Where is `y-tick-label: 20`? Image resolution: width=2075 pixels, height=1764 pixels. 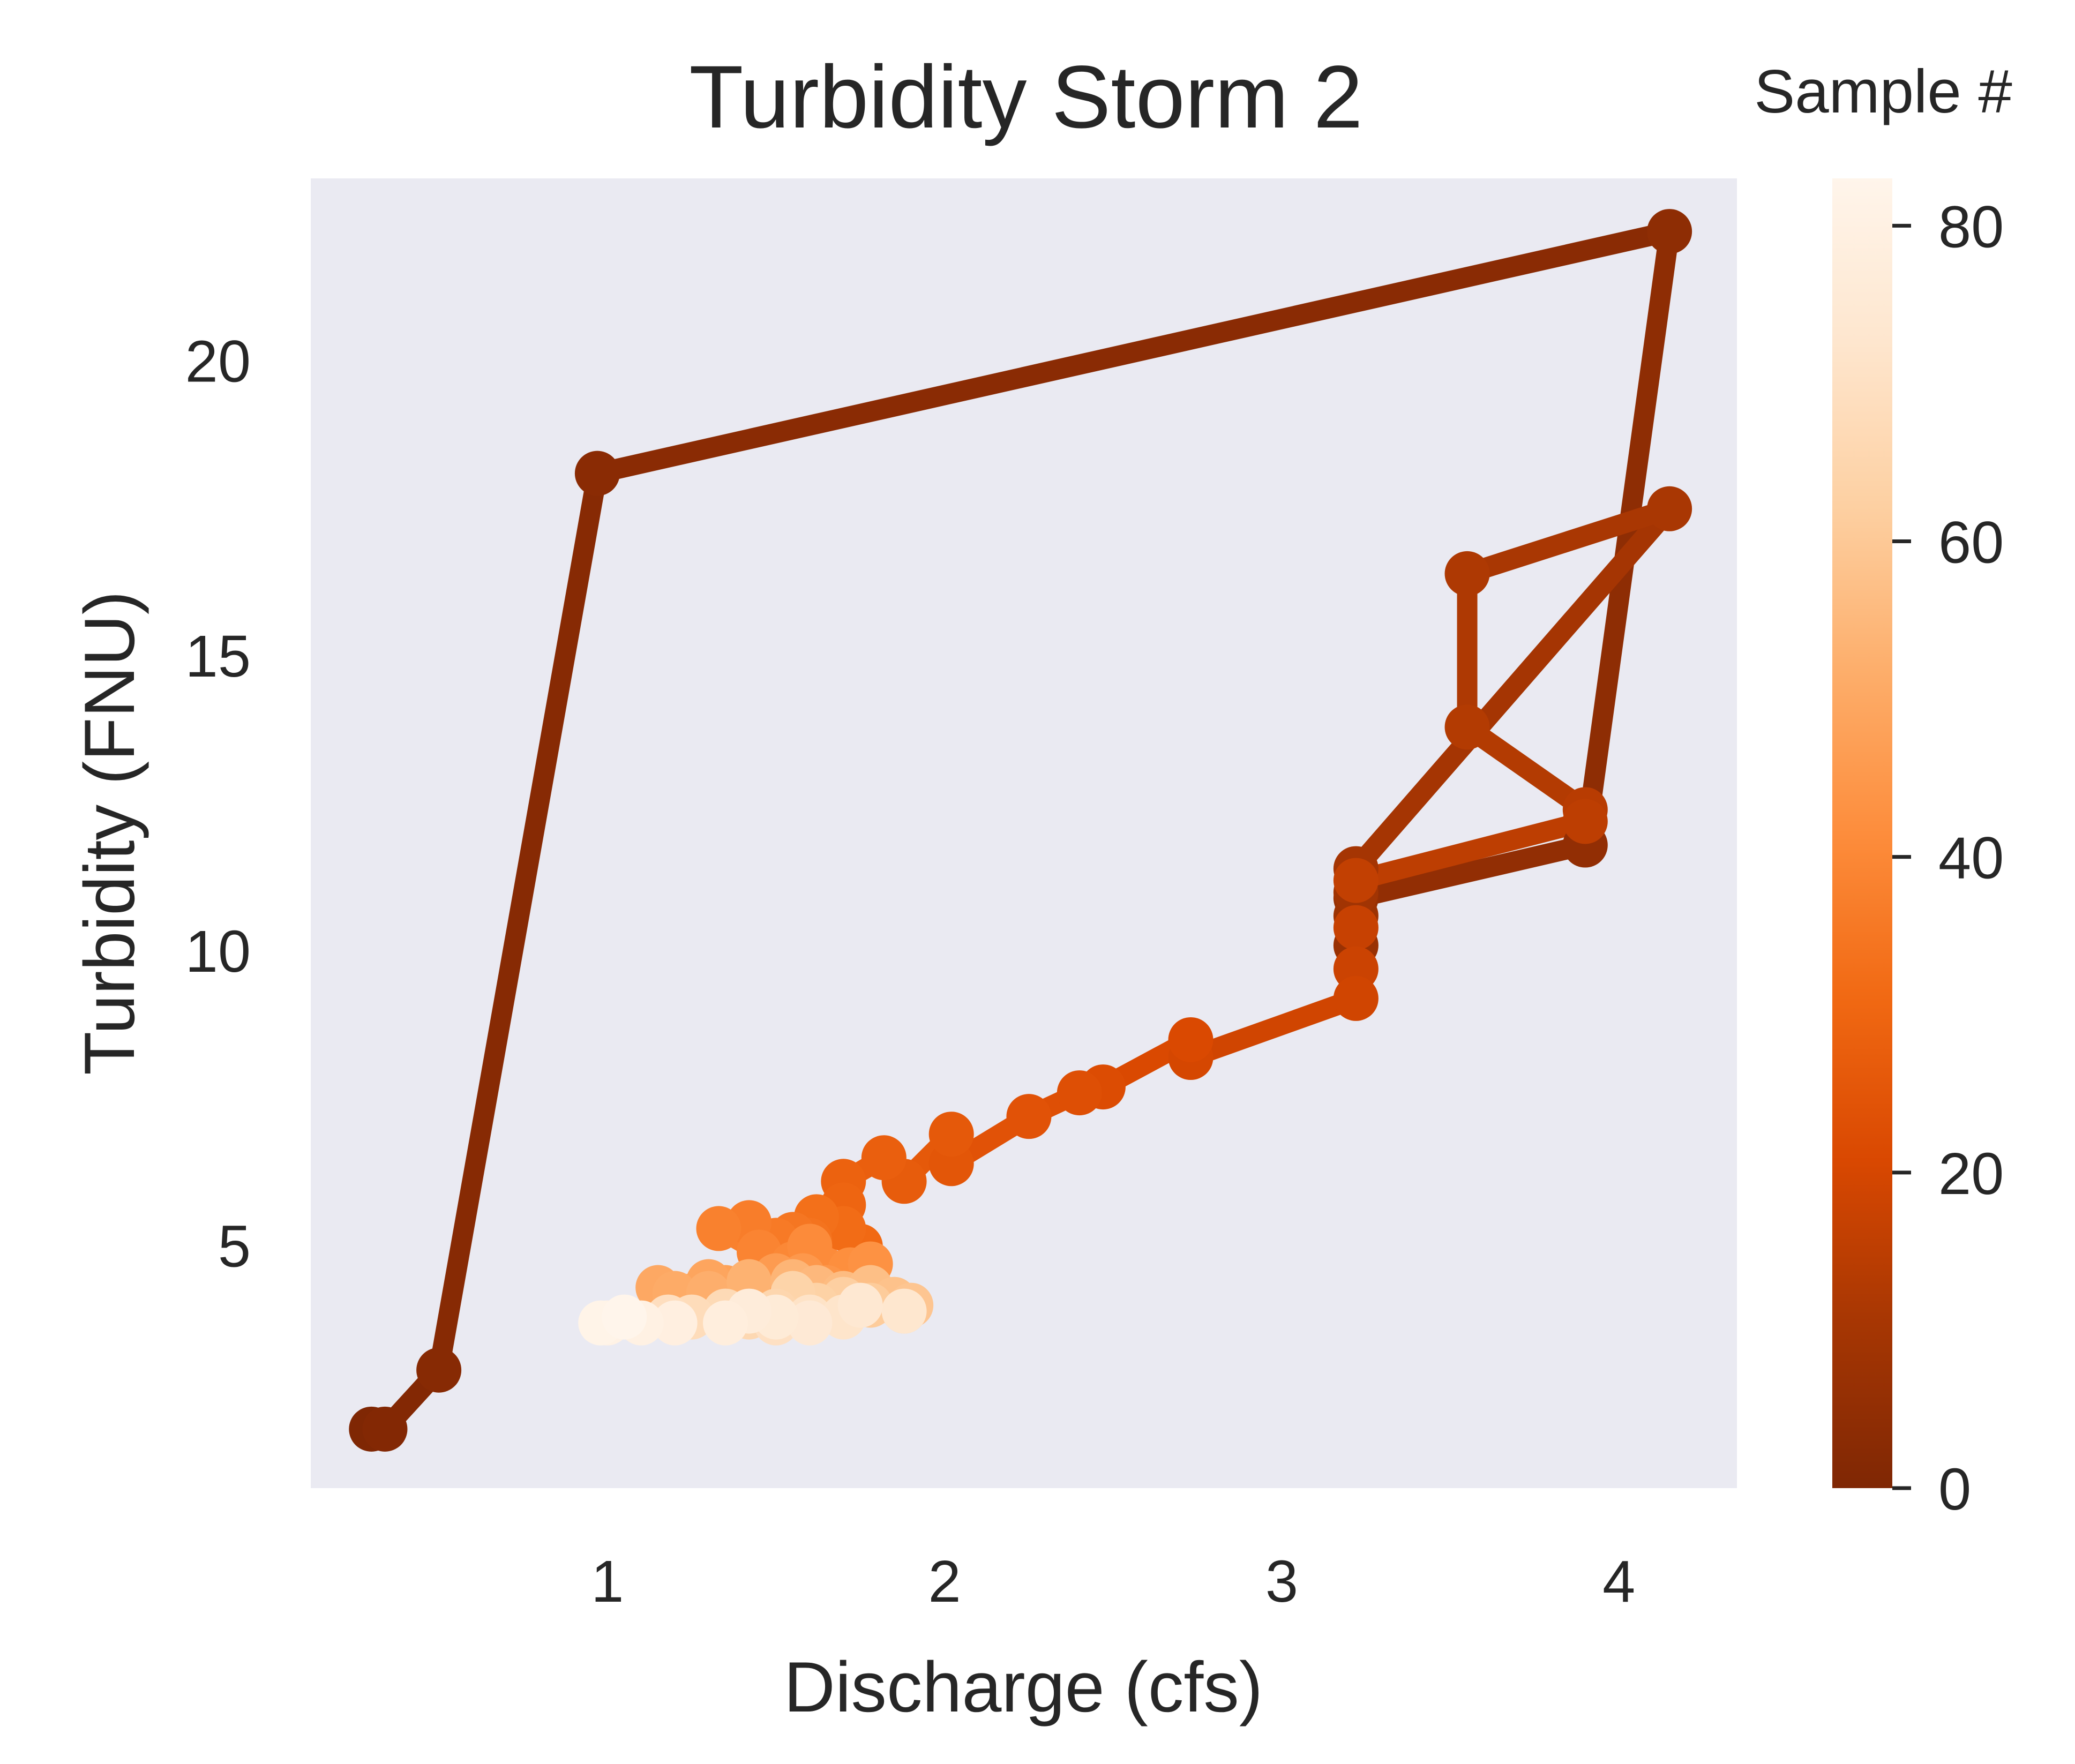 y-tick-label: 20 is located at coordinates (218, 361).